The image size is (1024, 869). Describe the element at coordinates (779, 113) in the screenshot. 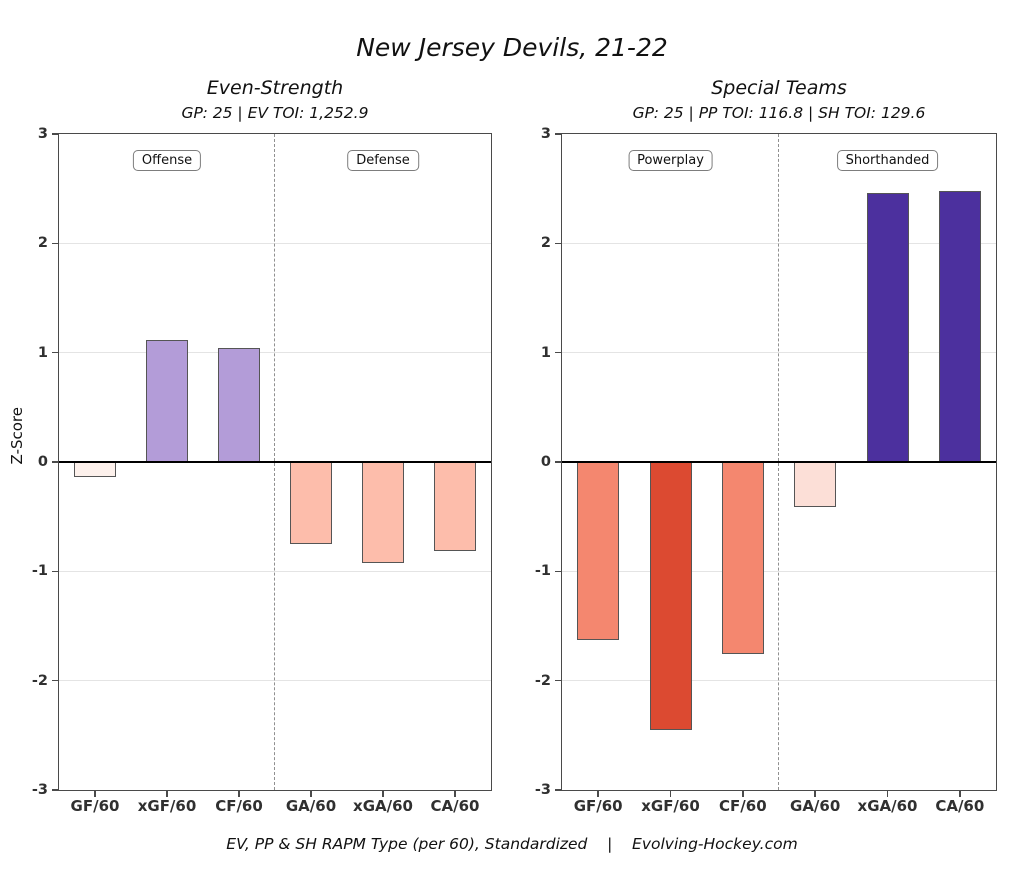

I see `facet-subtitle-special-teams: GP: 25 | PP TOI: 116.8 | SH TOI: 129.6` at that location.